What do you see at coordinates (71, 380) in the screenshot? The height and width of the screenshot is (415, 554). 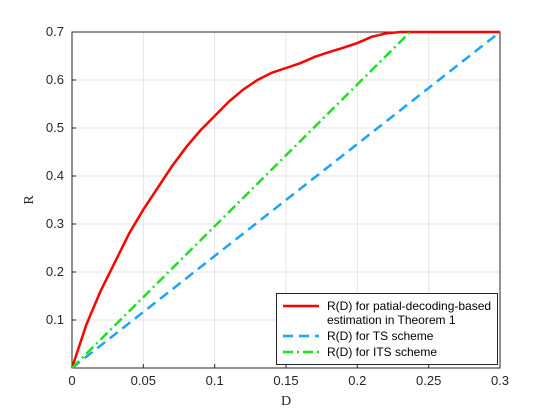 I see `x-tick-label: 0` at bounding box center [71, 380].